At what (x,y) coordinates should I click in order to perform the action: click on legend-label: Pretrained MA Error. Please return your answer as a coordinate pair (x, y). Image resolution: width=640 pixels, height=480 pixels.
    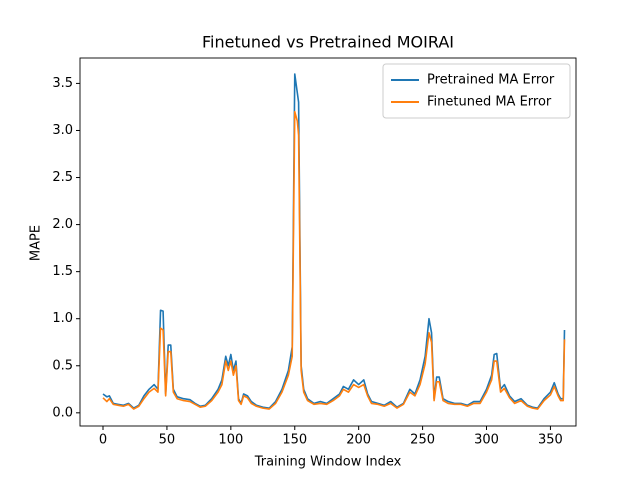
    Looking at the image, I should click on (491, 80).